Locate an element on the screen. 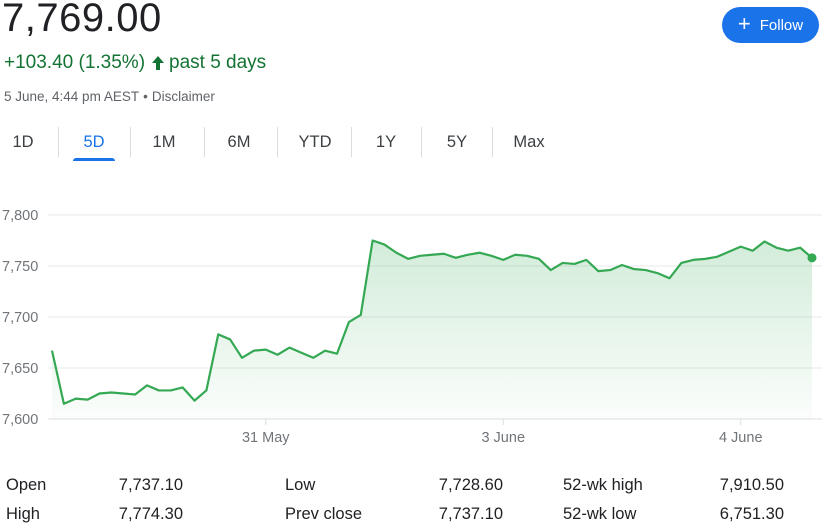 The image size is (822, 526). tab-5d: 5D is located at coordinates (94, 144).